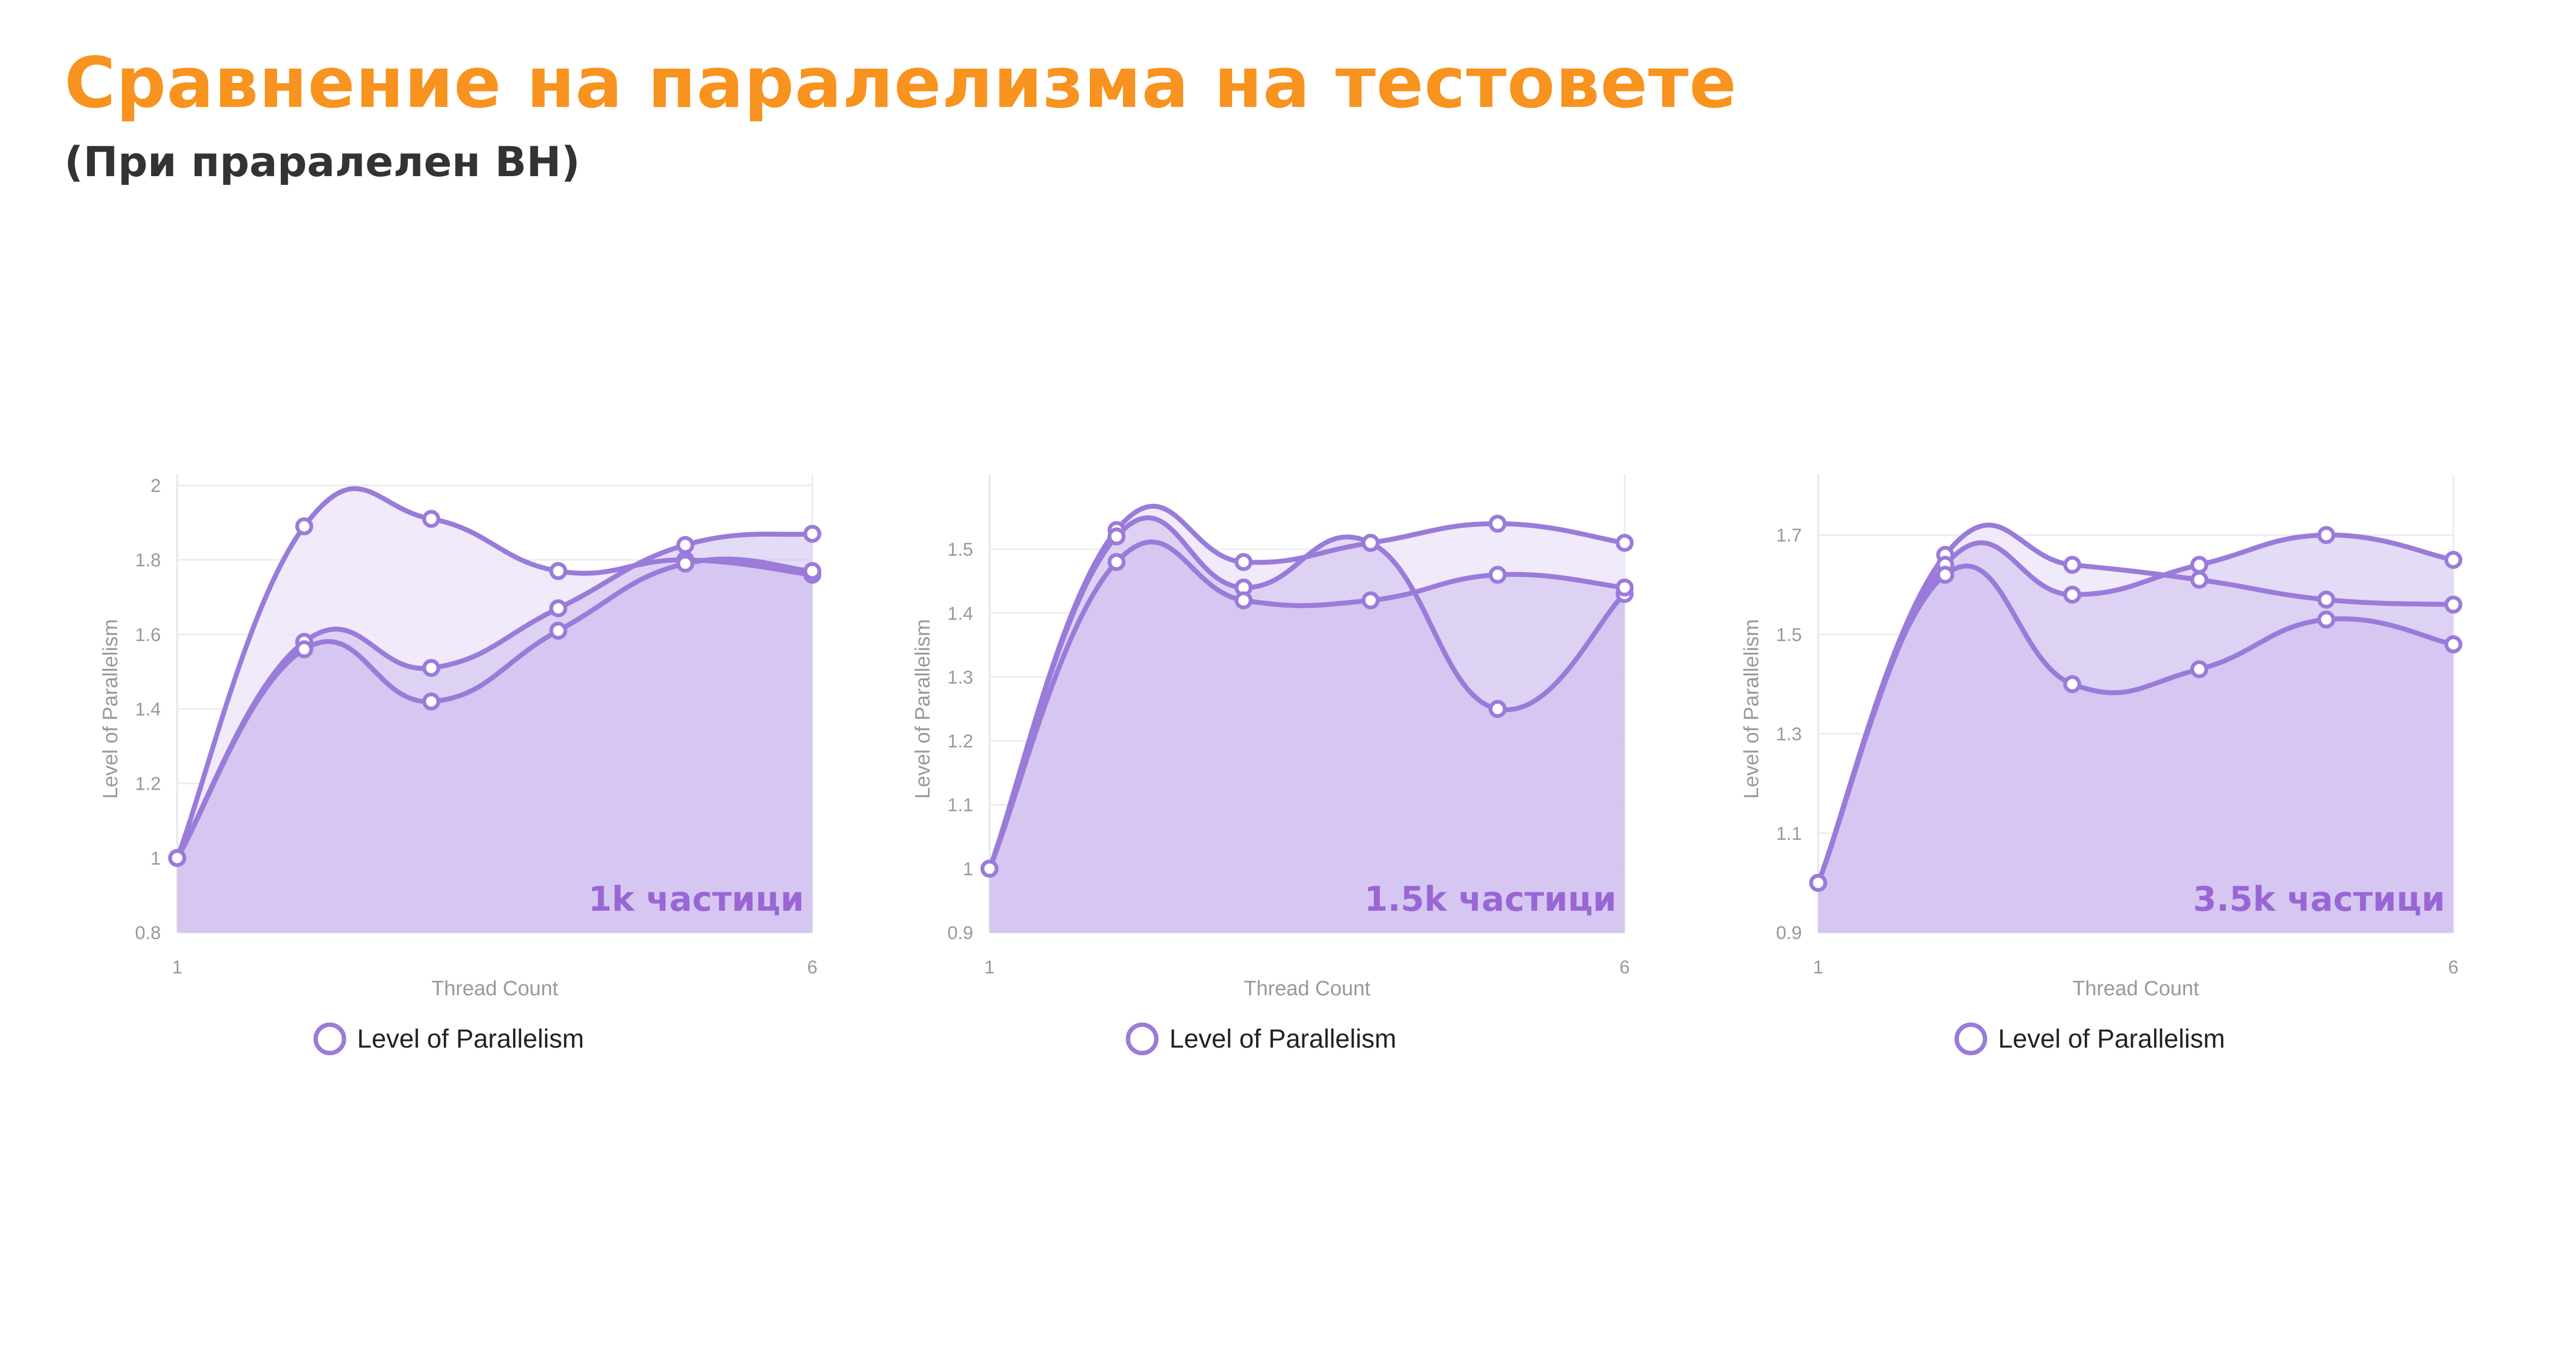 The height and width of the screenshot is (1353, 2576). I want to click on particles-label: 1.5k частици, so click(1490, 899).